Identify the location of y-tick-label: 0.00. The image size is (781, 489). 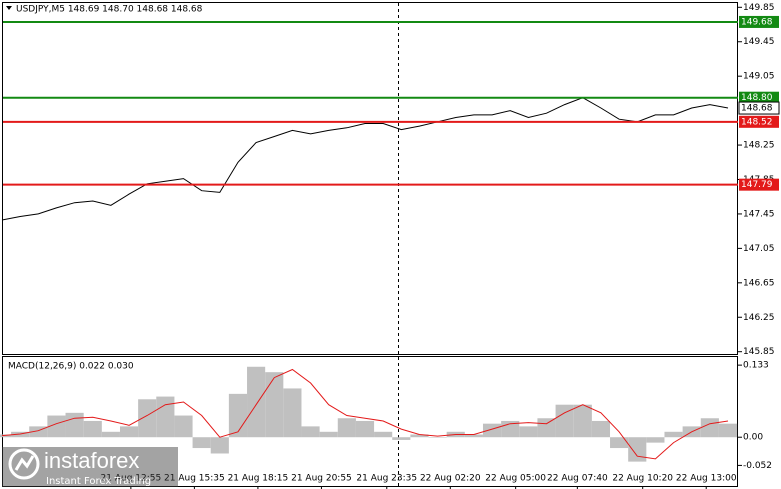
(753, 438).